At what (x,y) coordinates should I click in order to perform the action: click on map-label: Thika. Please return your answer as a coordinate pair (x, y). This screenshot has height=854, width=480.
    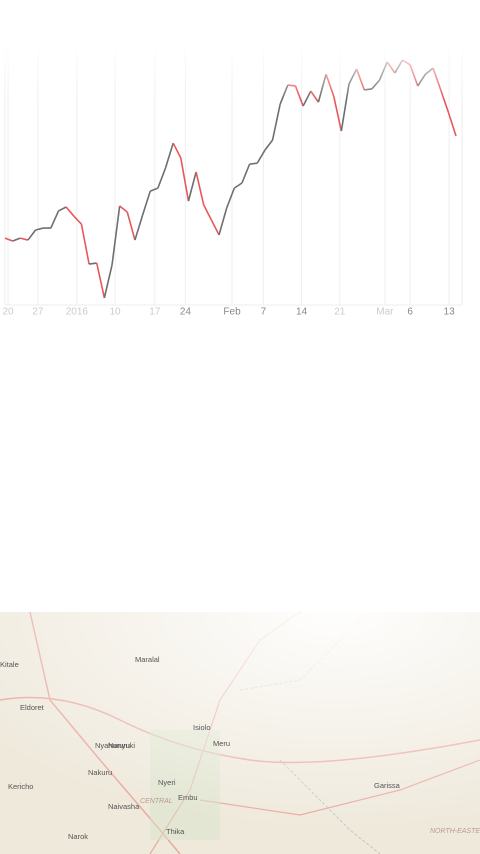
    Looking at the image, I should click on (175, 831).